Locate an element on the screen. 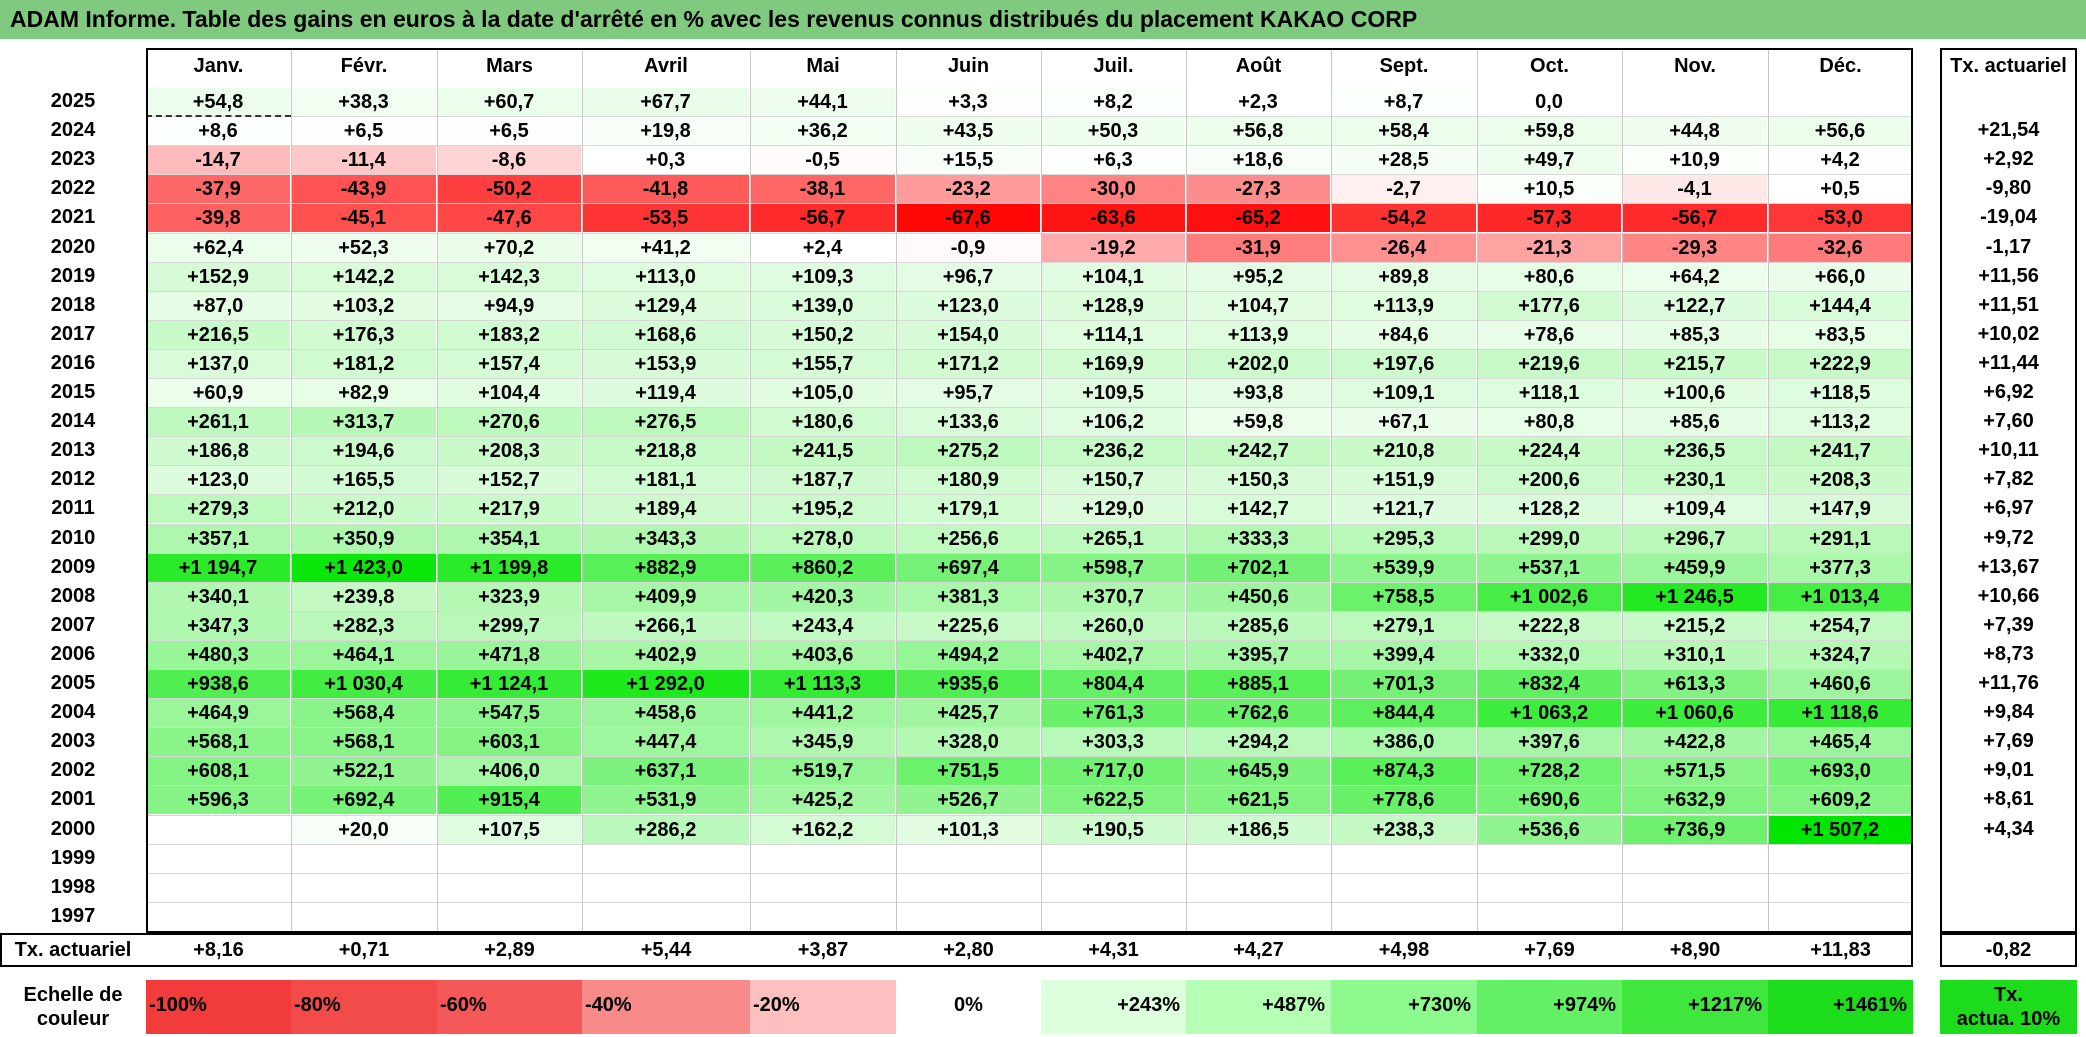  rate-2015: +6,92 is located at coordinates (2008, 392).